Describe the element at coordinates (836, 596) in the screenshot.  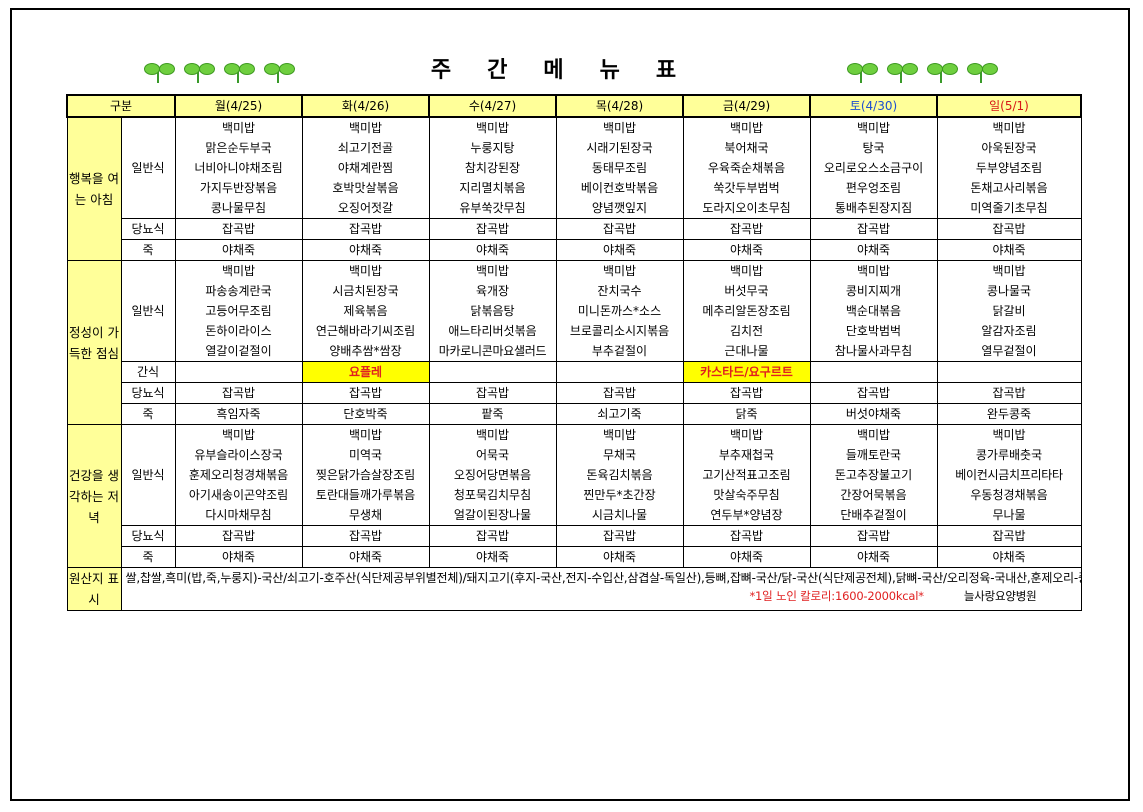
I see `calorie-note: *1일 노인 칼로리:1600-2000kcal*` at that location.